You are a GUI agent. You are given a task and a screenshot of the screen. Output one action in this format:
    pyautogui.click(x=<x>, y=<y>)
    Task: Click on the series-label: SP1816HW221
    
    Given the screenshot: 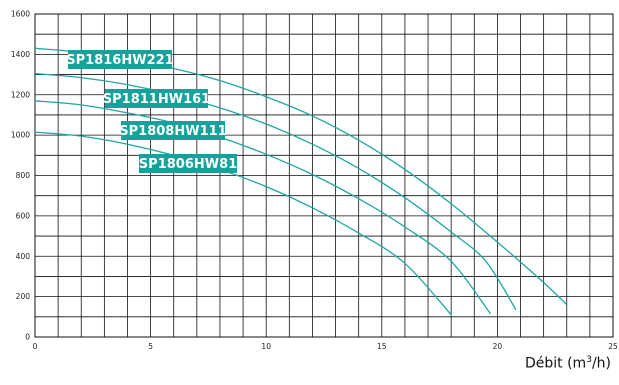 What is the action you would take?
    pyautogui.click(x=119, y=60)
    